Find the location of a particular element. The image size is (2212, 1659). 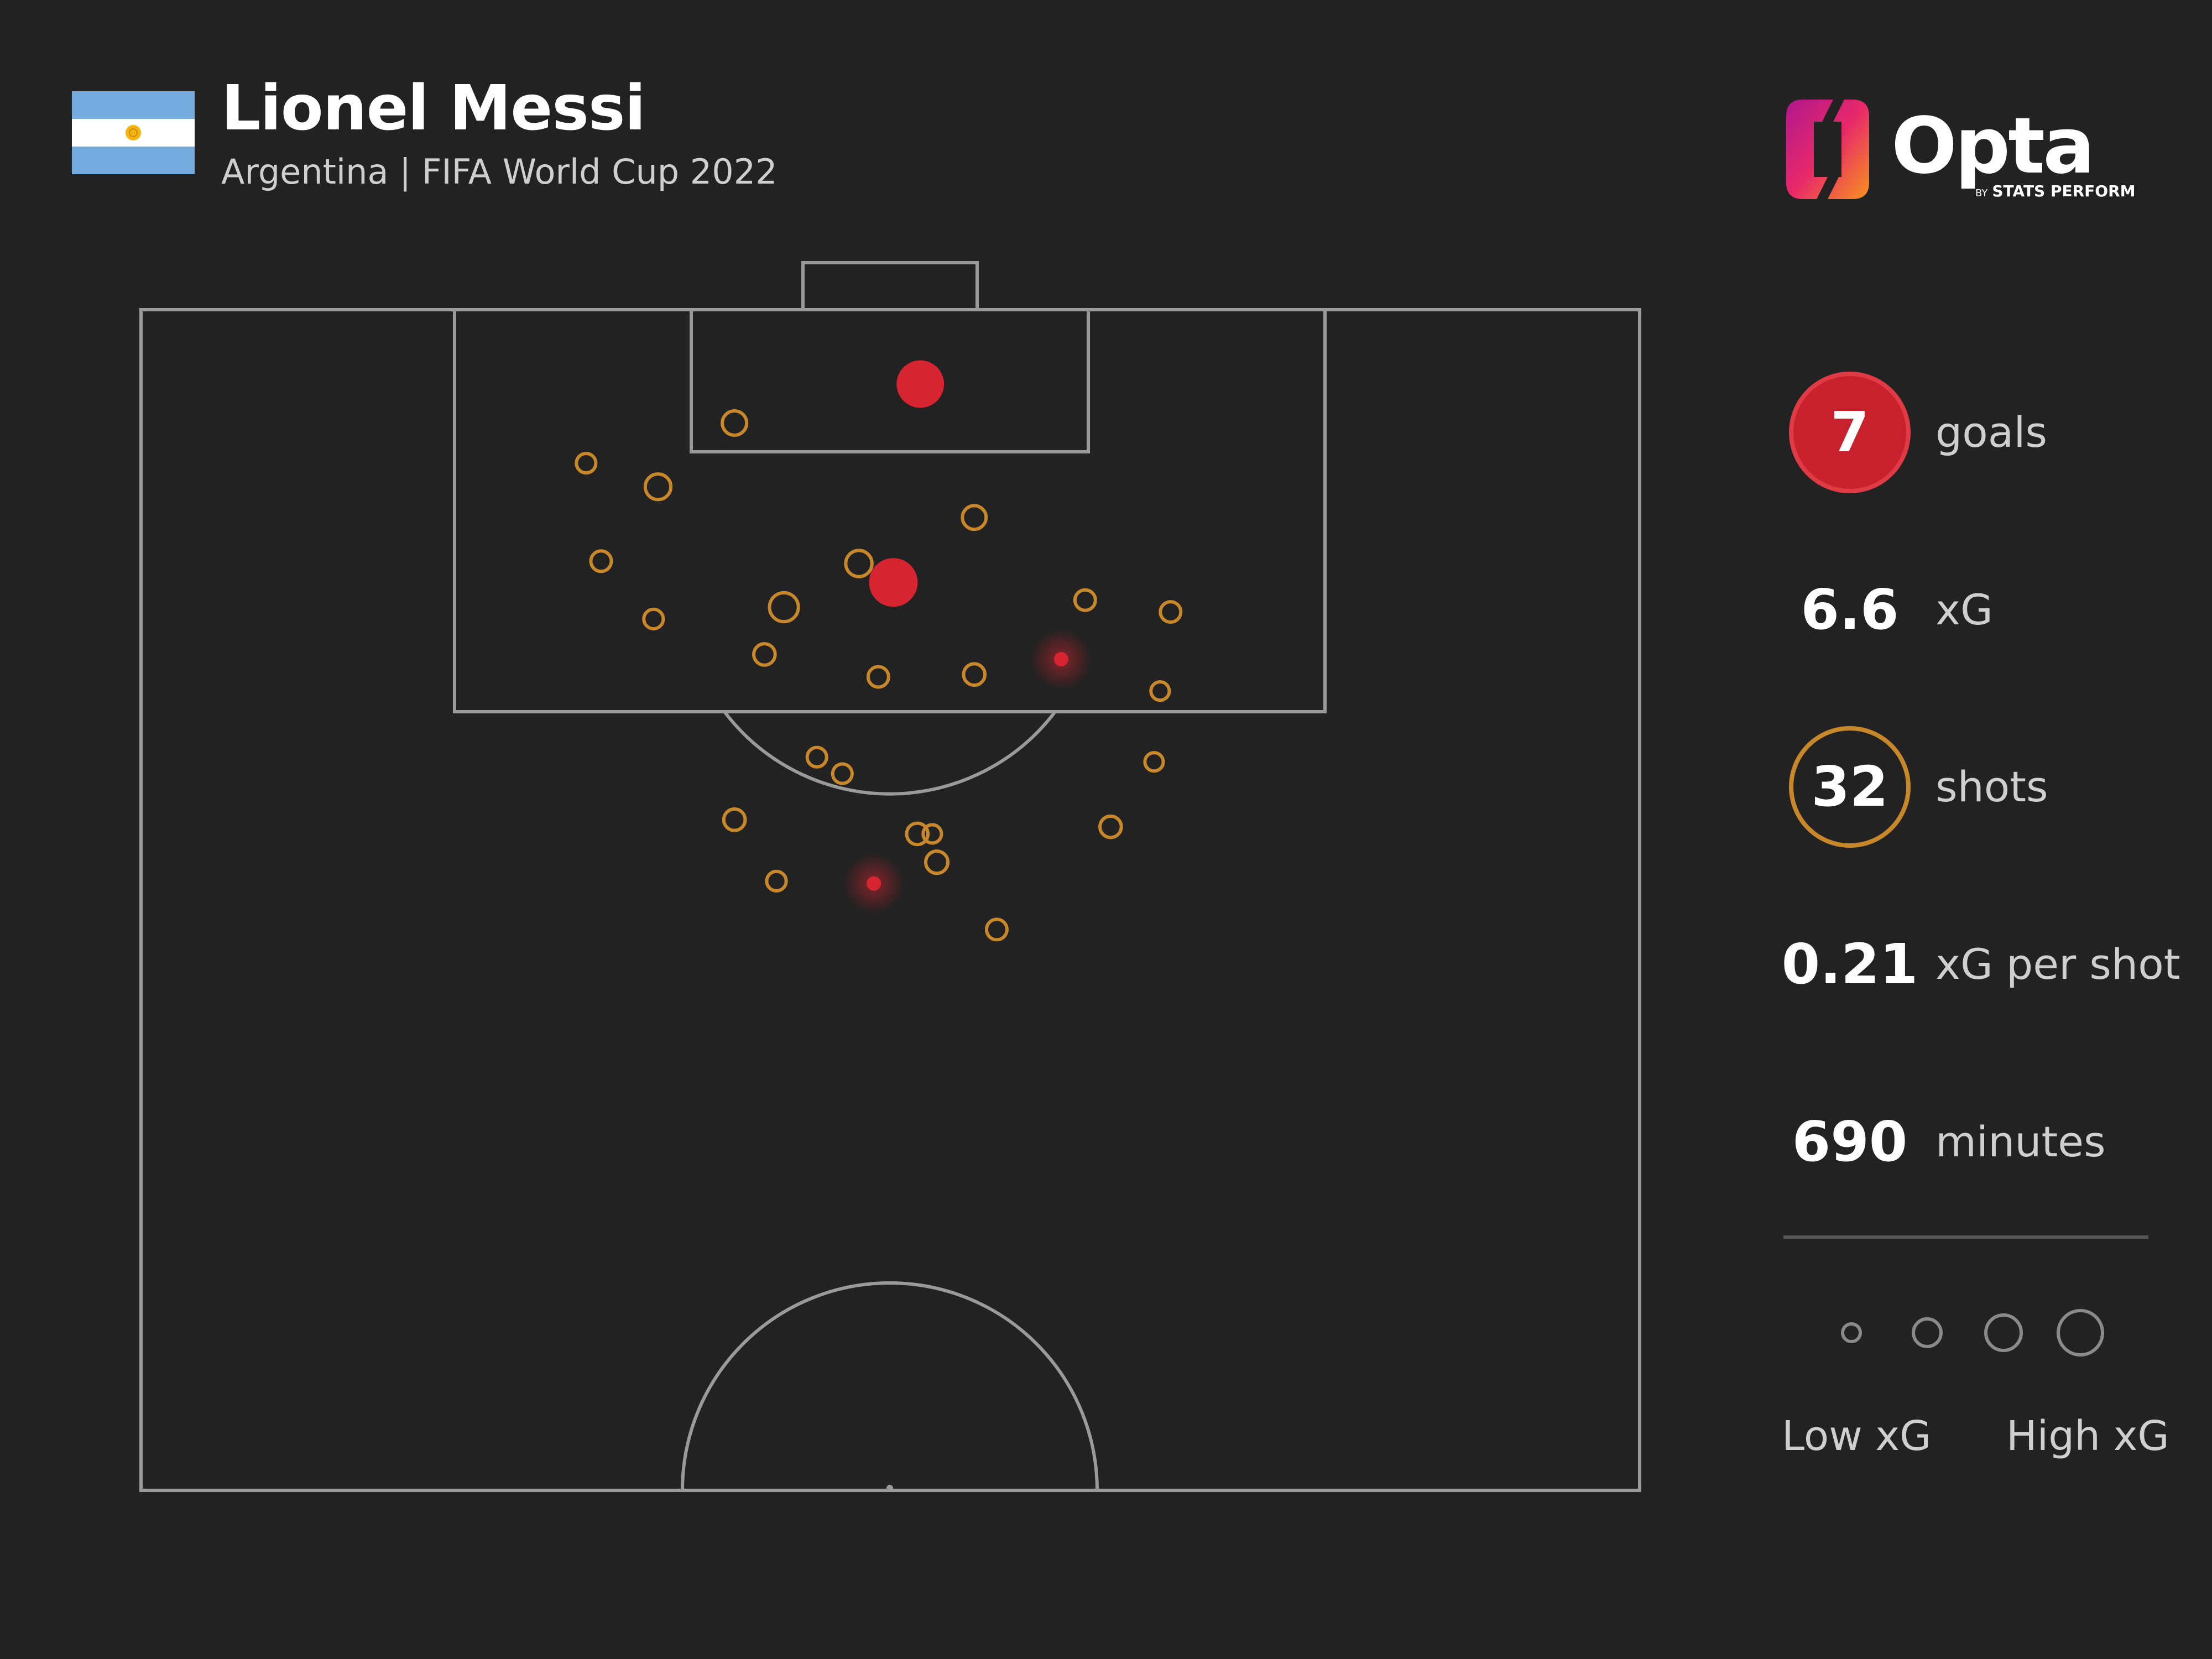

stat-minutes: 690 minutes is located at coordinates (1991, 1147).